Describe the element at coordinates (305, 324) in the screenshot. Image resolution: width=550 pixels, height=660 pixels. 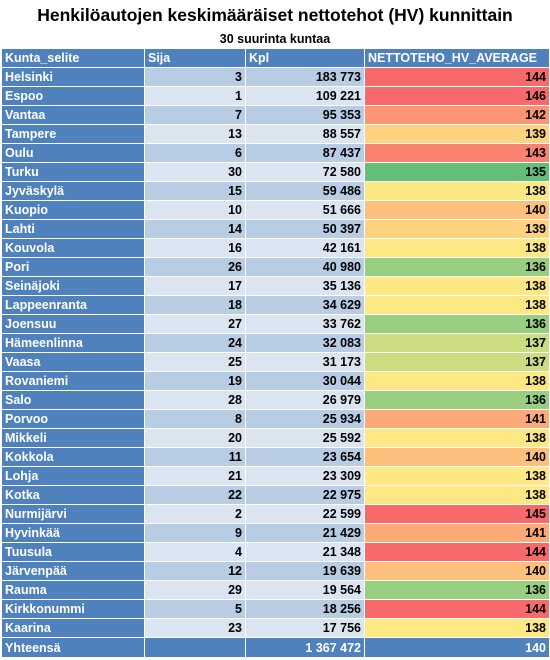
I see `cell-kpl: 33 762` at that location.